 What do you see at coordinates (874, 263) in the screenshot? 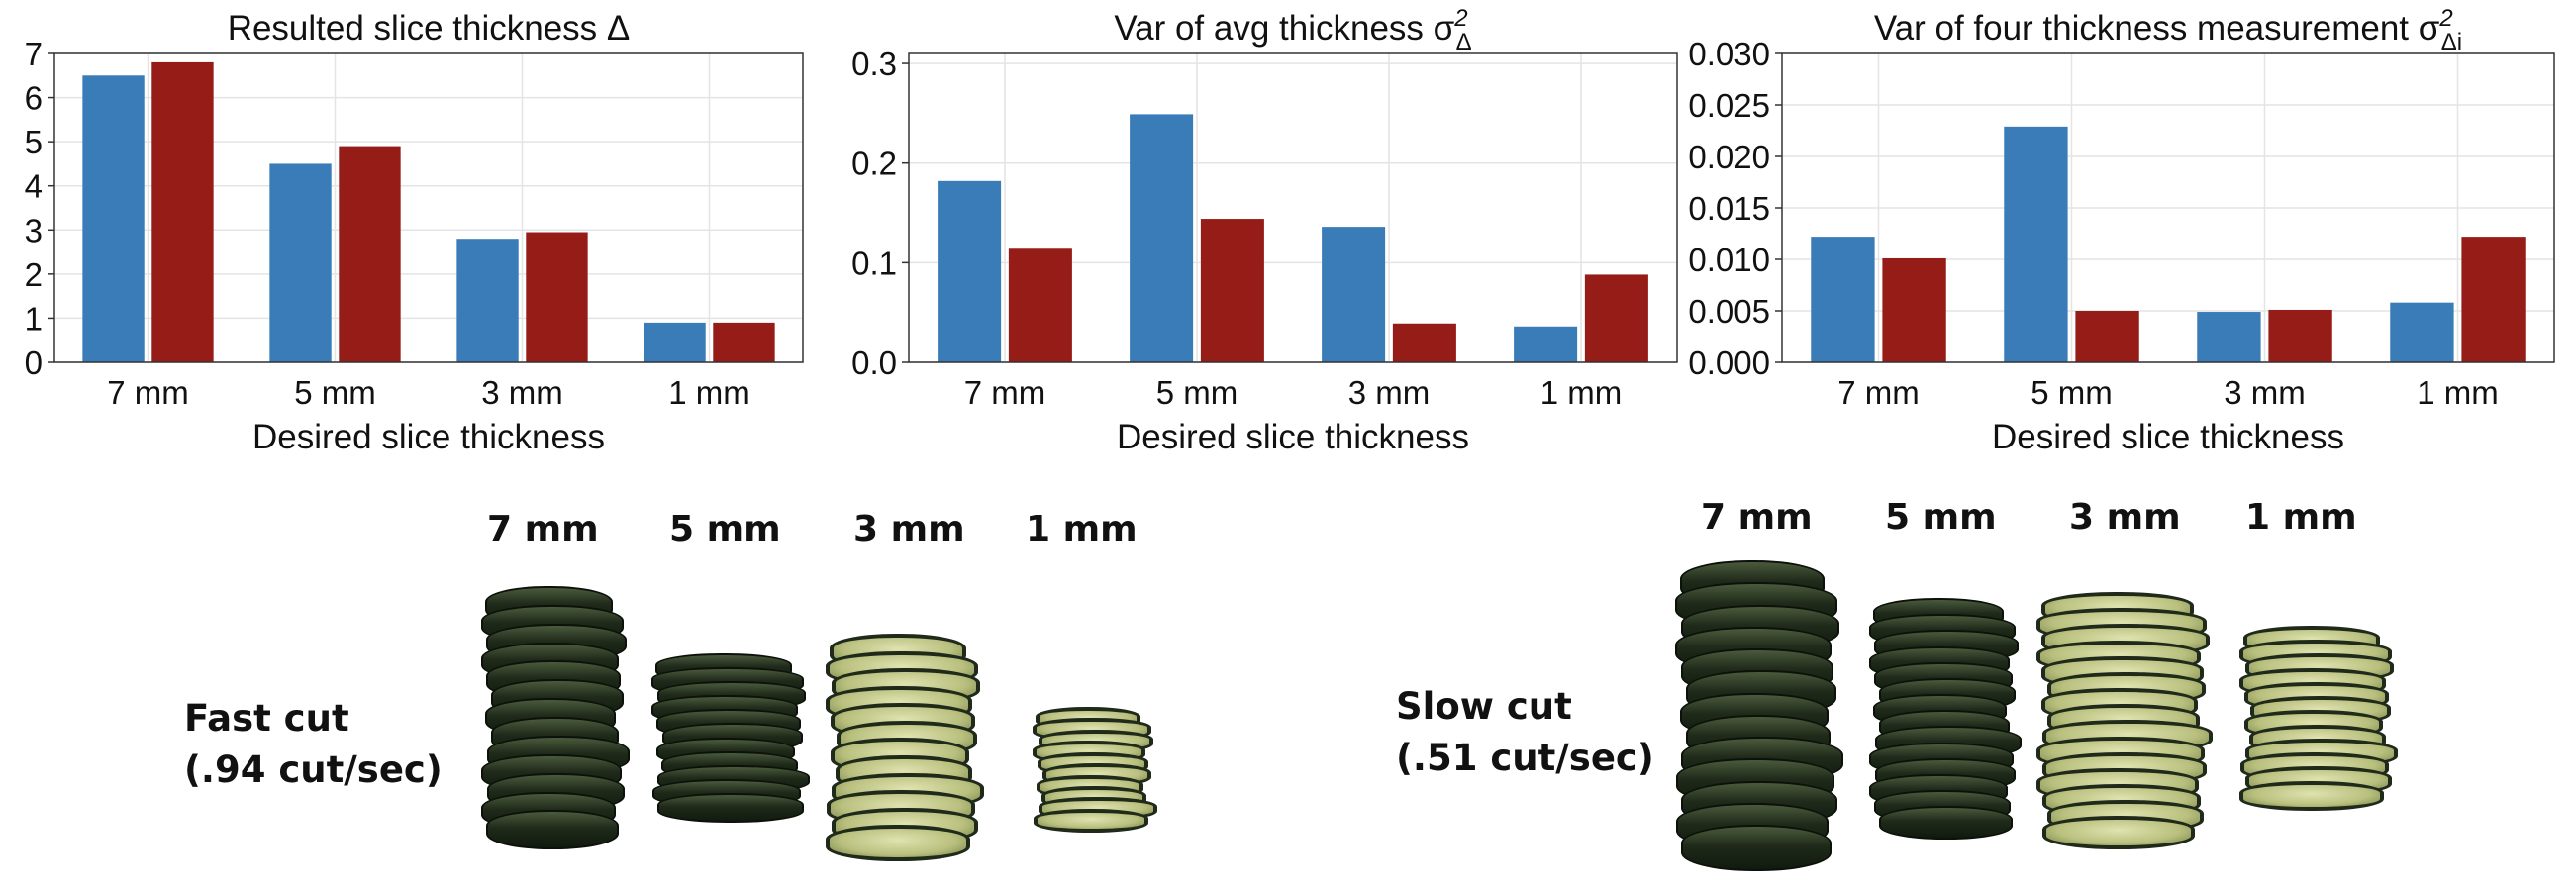
I see `y-tick-label: 0.1` at bounding box center [874, 263].